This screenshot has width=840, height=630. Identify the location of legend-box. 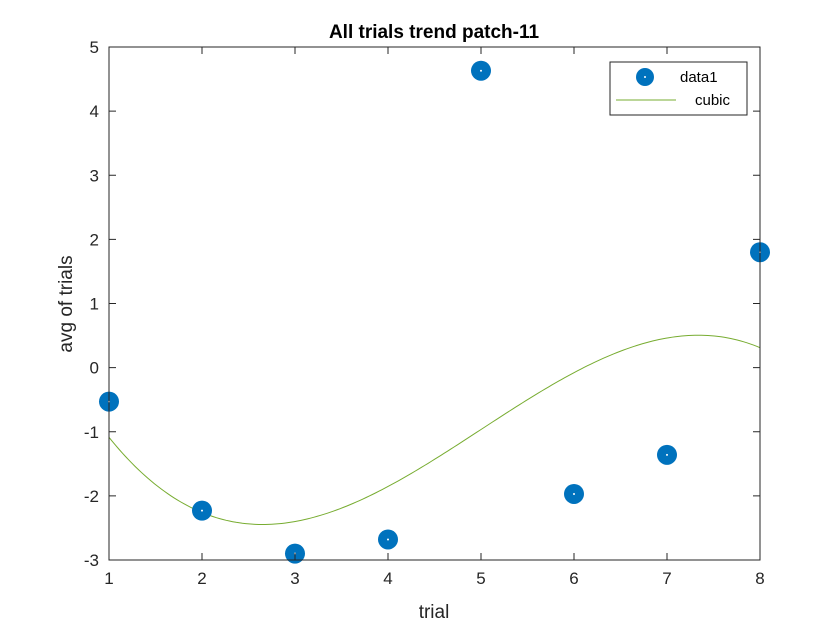
(678, 88).